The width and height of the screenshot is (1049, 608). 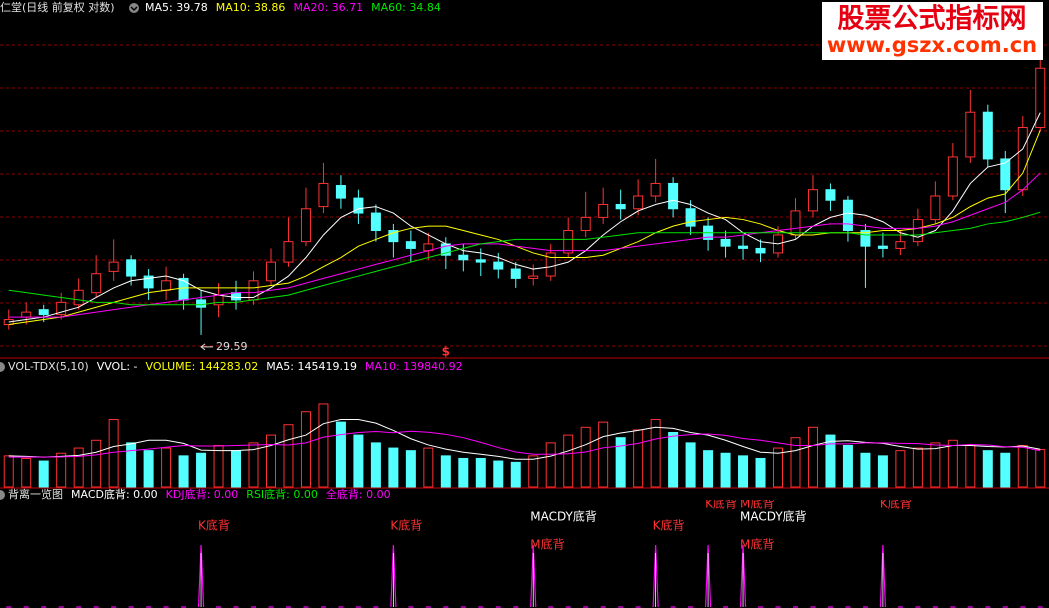 I want to click on watermark-url: www.gszx.com.cn, so click(x=932, y=45).